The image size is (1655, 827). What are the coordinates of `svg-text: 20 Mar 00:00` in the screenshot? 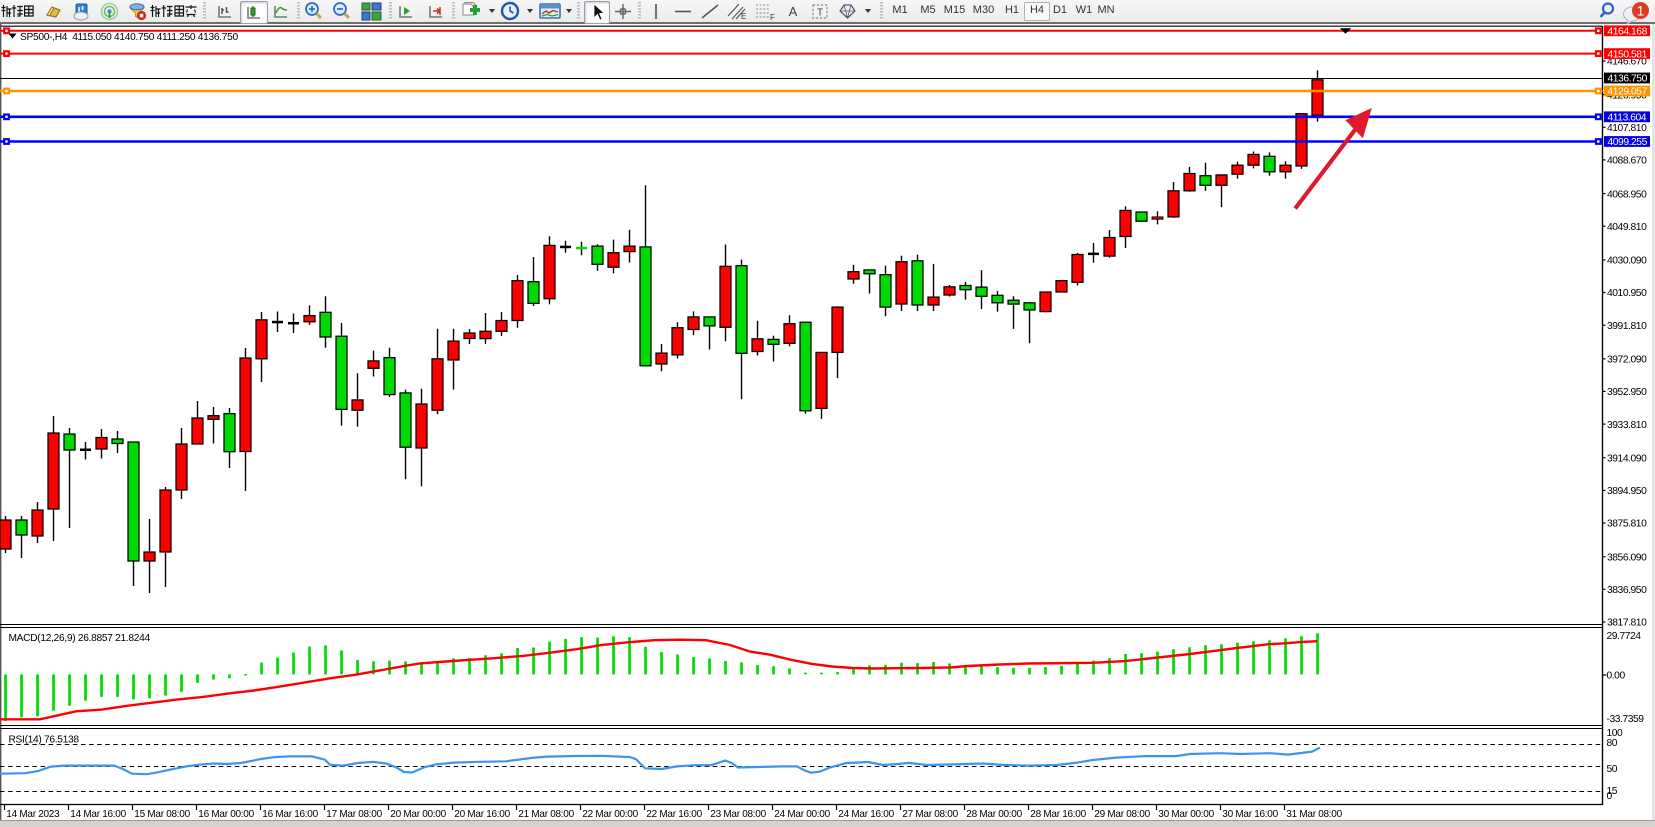 It's located at (418, 814).